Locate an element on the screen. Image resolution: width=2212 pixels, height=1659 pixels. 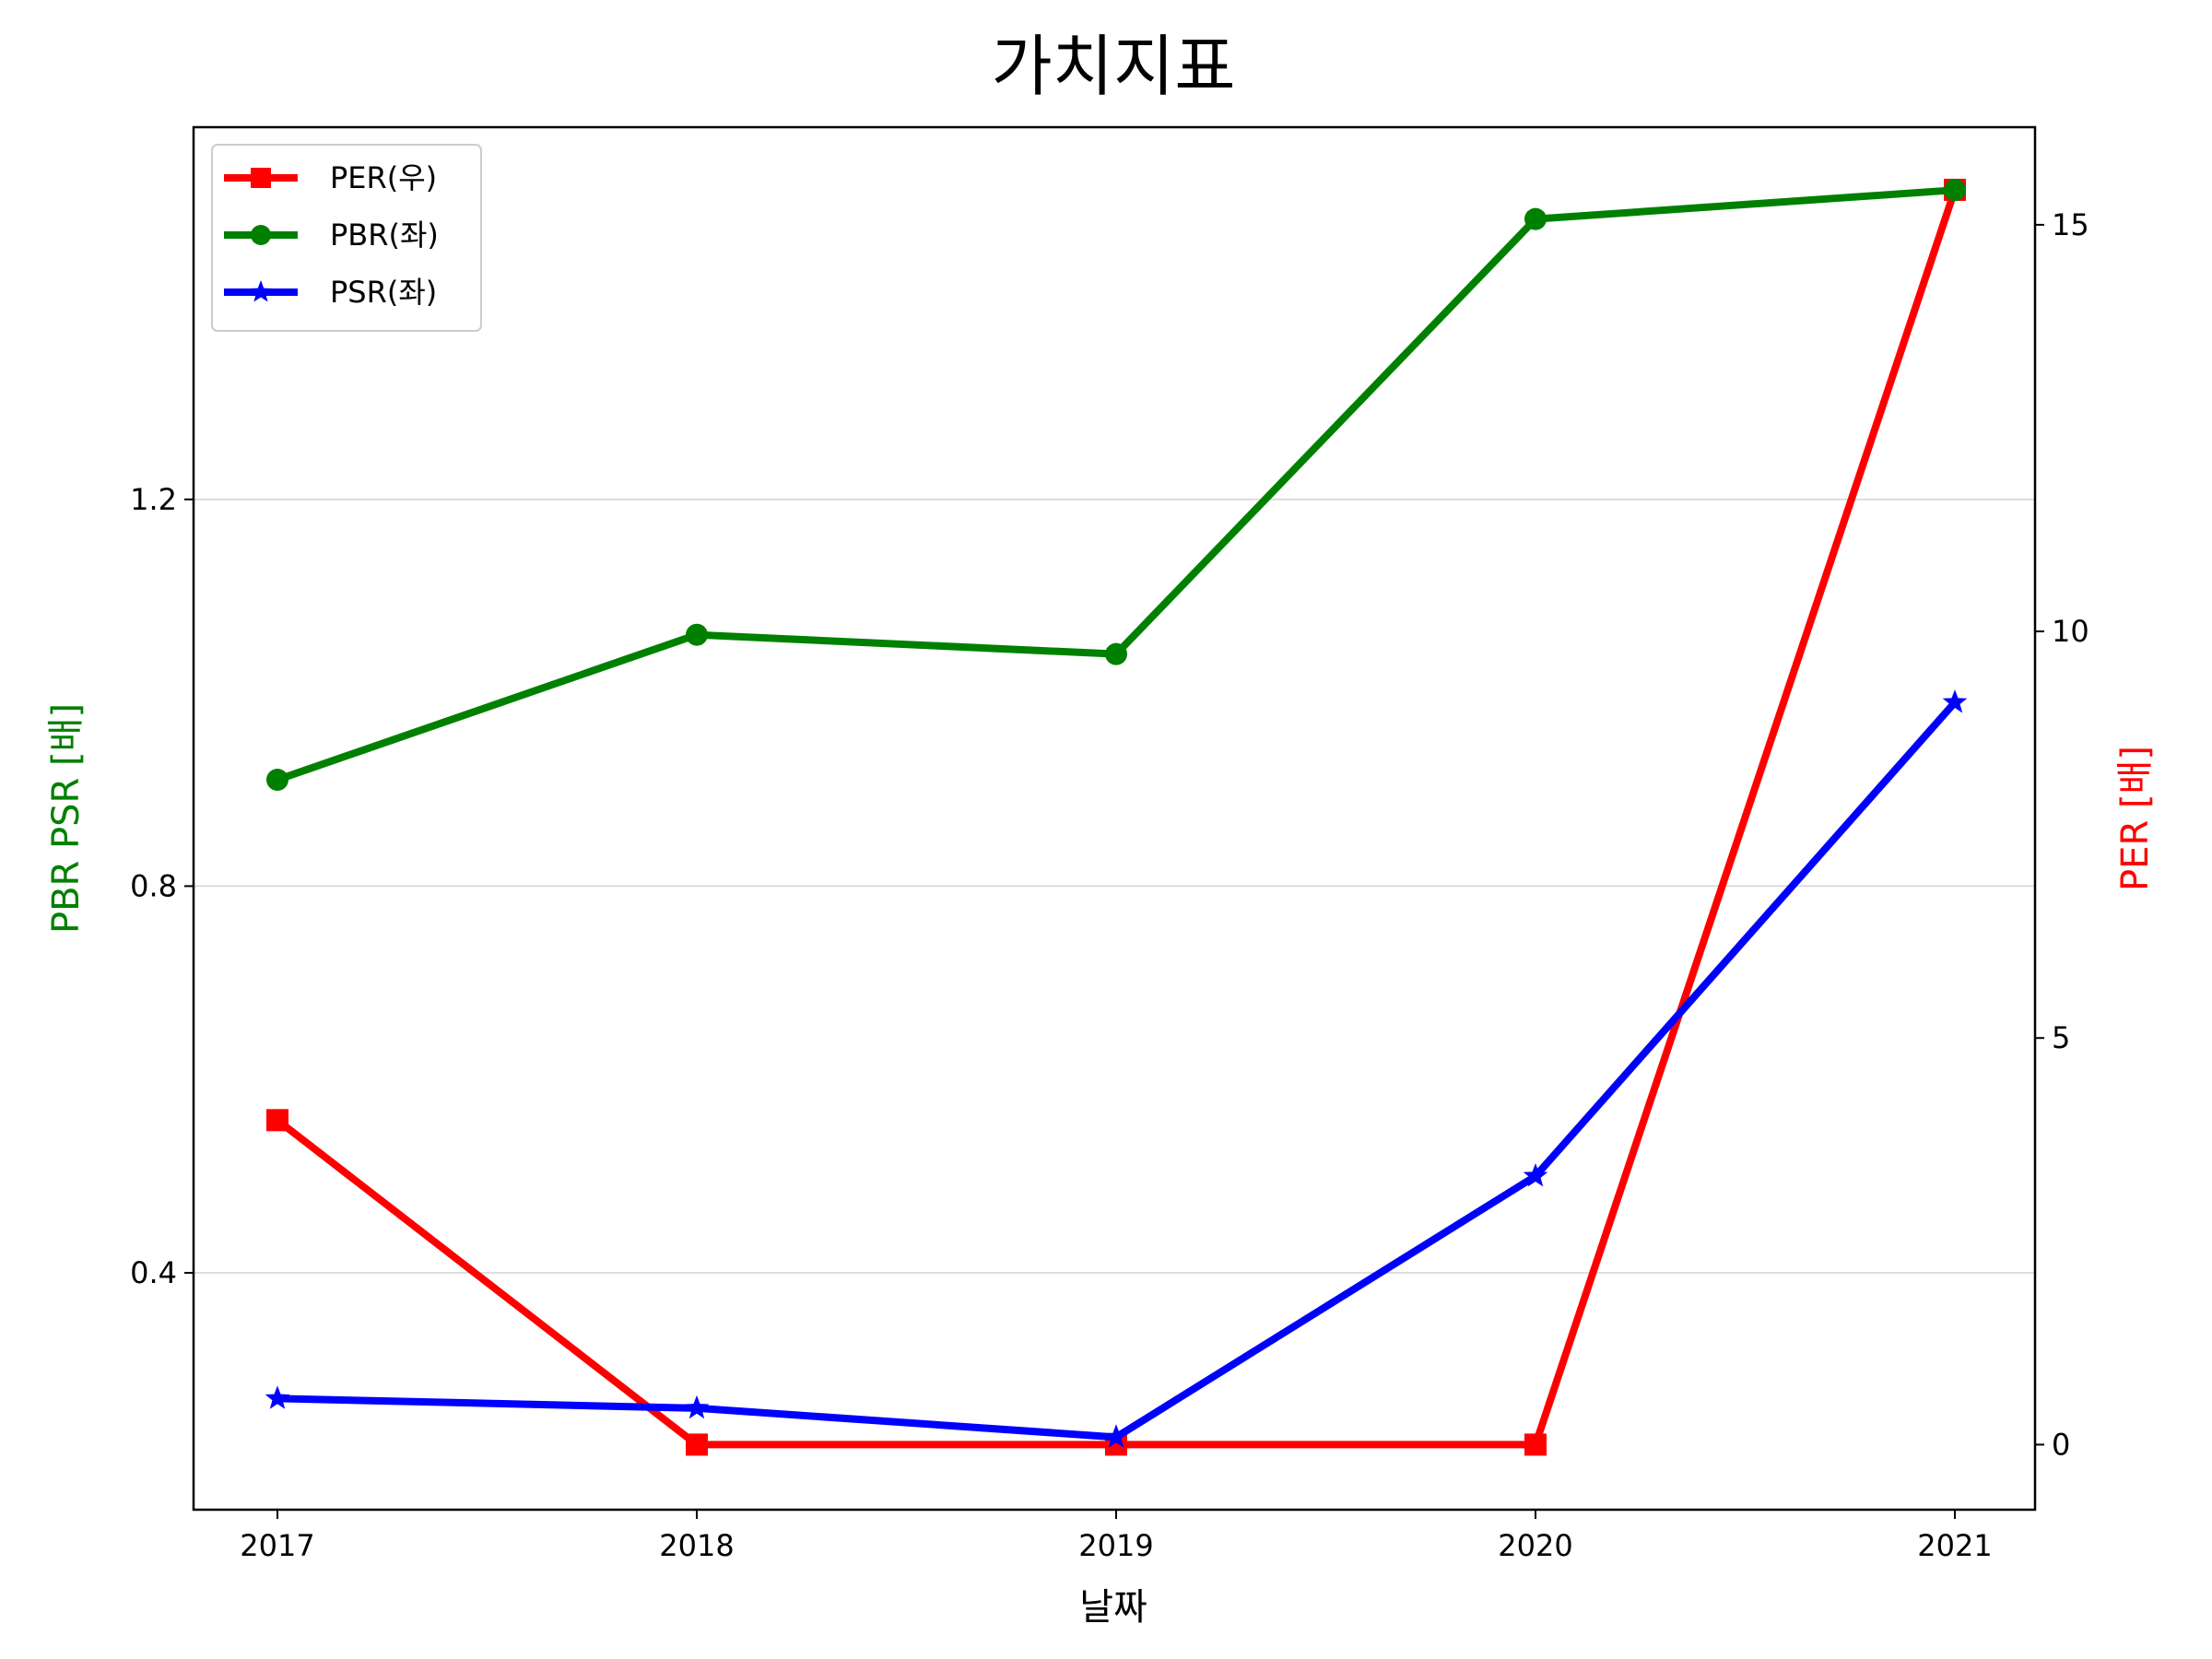
x-axis-title: 날짜 is located at coordinates (1113, 1607).